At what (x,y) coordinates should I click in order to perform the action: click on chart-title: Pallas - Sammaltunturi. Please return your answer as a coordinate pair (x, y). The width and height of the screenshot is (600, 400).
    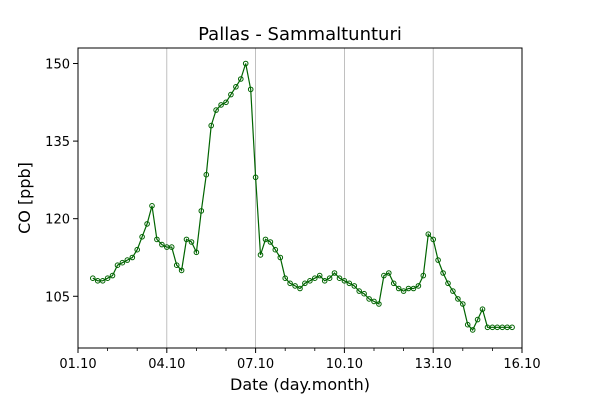
    Looking at the image, I should click on (300, 34).